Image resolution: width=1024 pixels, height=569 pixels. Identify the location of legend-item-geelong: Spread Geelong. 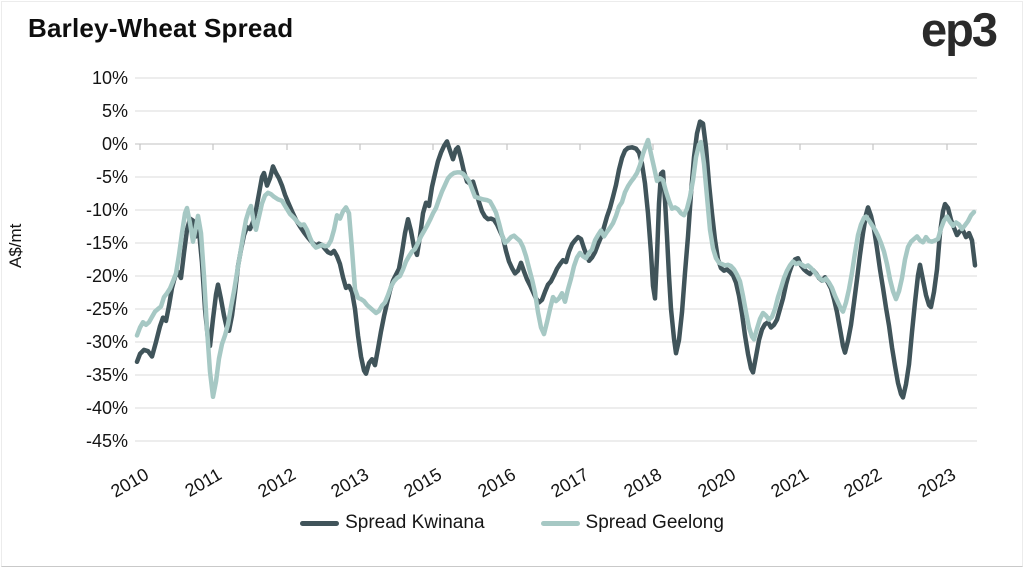
(632, 523).